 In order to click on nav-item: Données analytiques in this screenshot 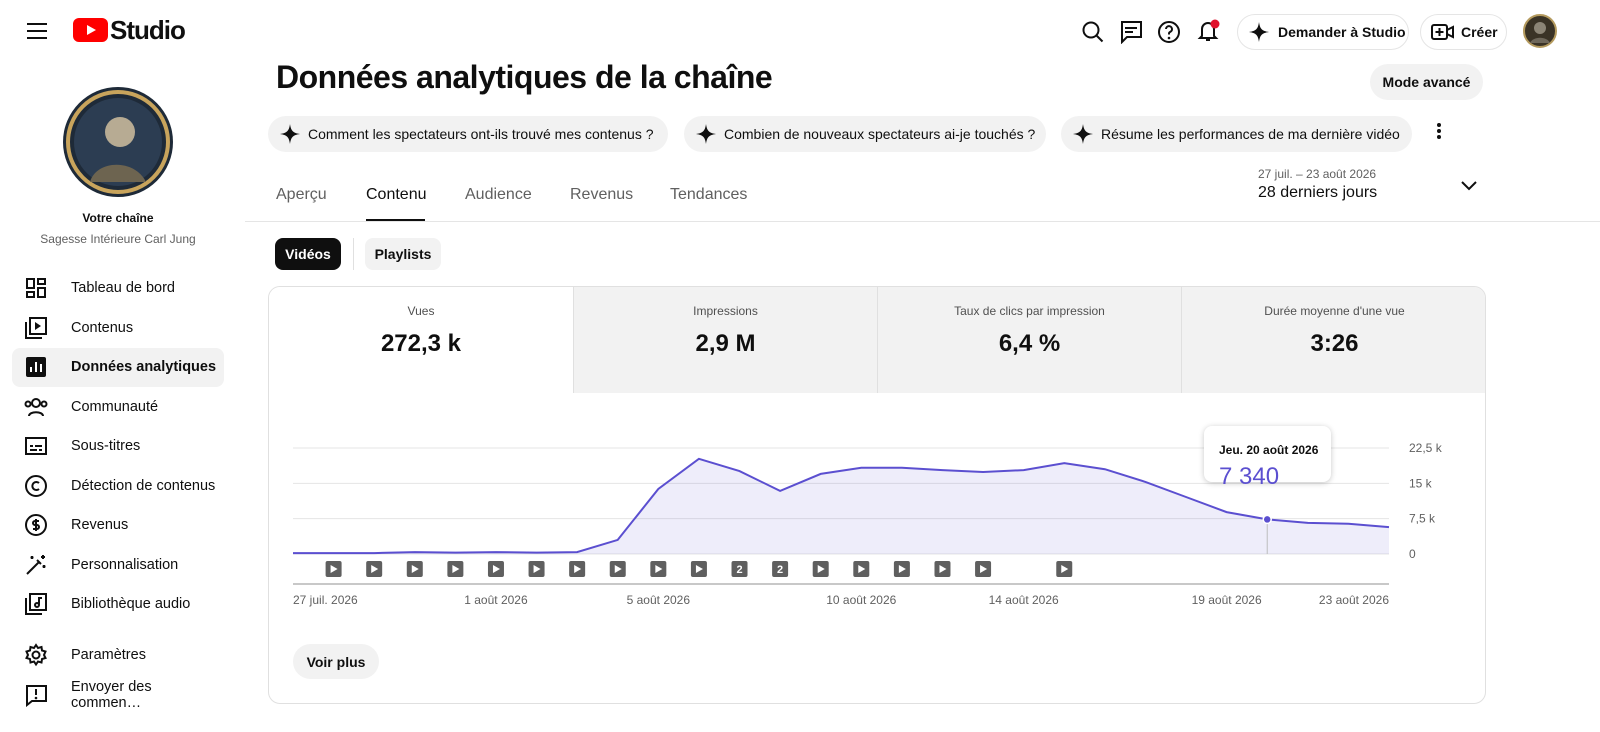, I will do `click(124, 367)`.